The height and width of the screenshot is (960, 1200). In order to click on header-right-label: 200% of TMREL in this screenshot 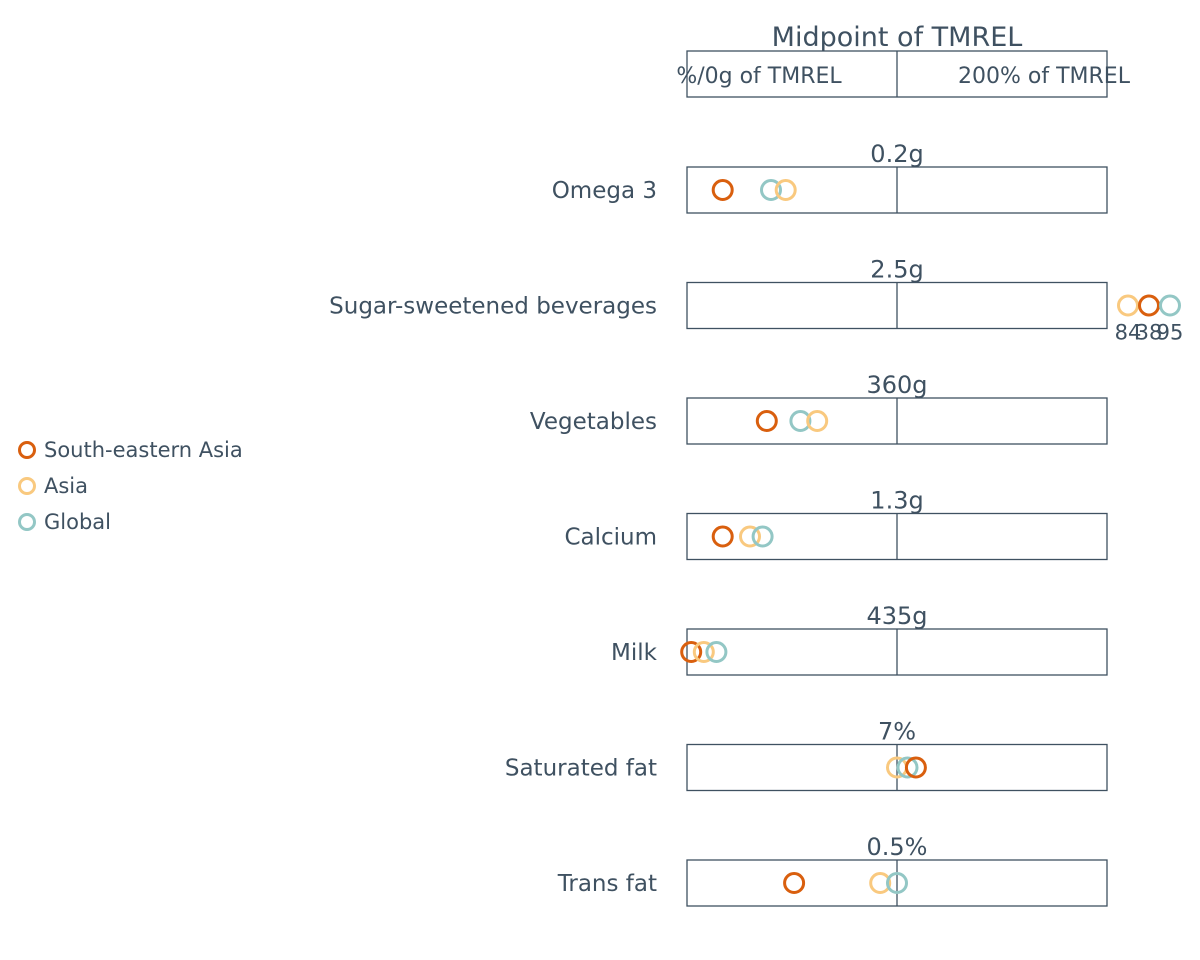, I will do `click(1044, 76)`.